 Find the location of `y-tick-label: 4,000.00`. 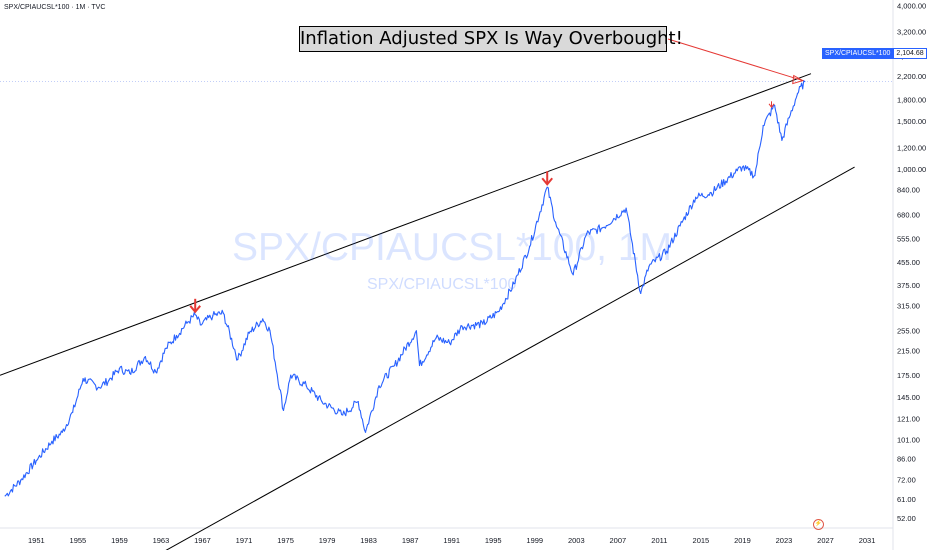

y-tick-label: 4,000.00 is located at coordinates (911, 5).